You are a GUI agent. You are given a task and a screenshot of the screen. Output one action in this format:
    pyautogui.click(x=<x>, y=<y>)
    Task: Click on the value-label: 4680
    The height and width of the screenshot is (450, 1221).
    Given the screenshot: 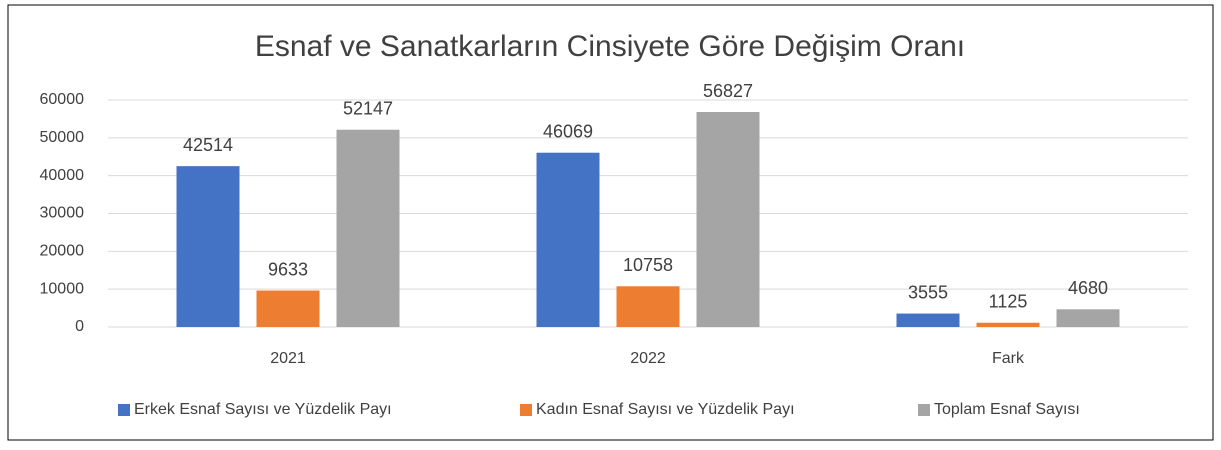 What is the action you would take?
    pyautogui.click(x=1088, y=288)
    